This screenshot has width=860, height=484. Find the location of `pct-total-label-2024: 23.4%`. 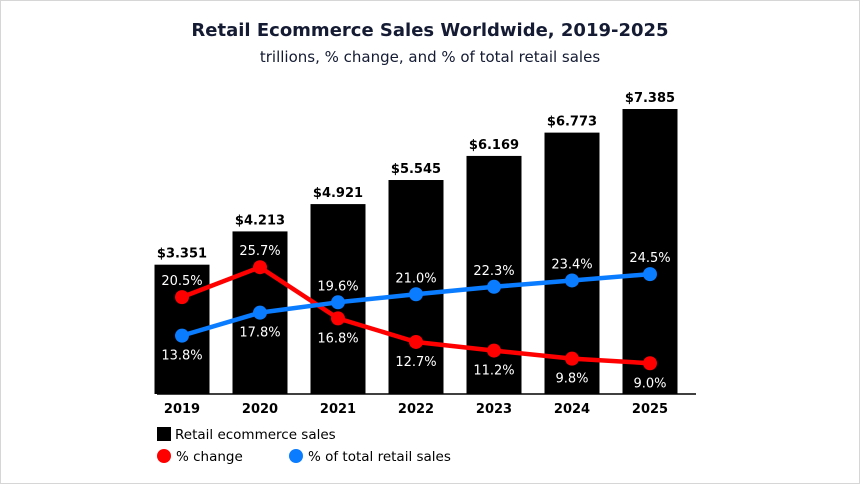

pct-total-label-2024: 23.4% is located at coordinates (571, 264).